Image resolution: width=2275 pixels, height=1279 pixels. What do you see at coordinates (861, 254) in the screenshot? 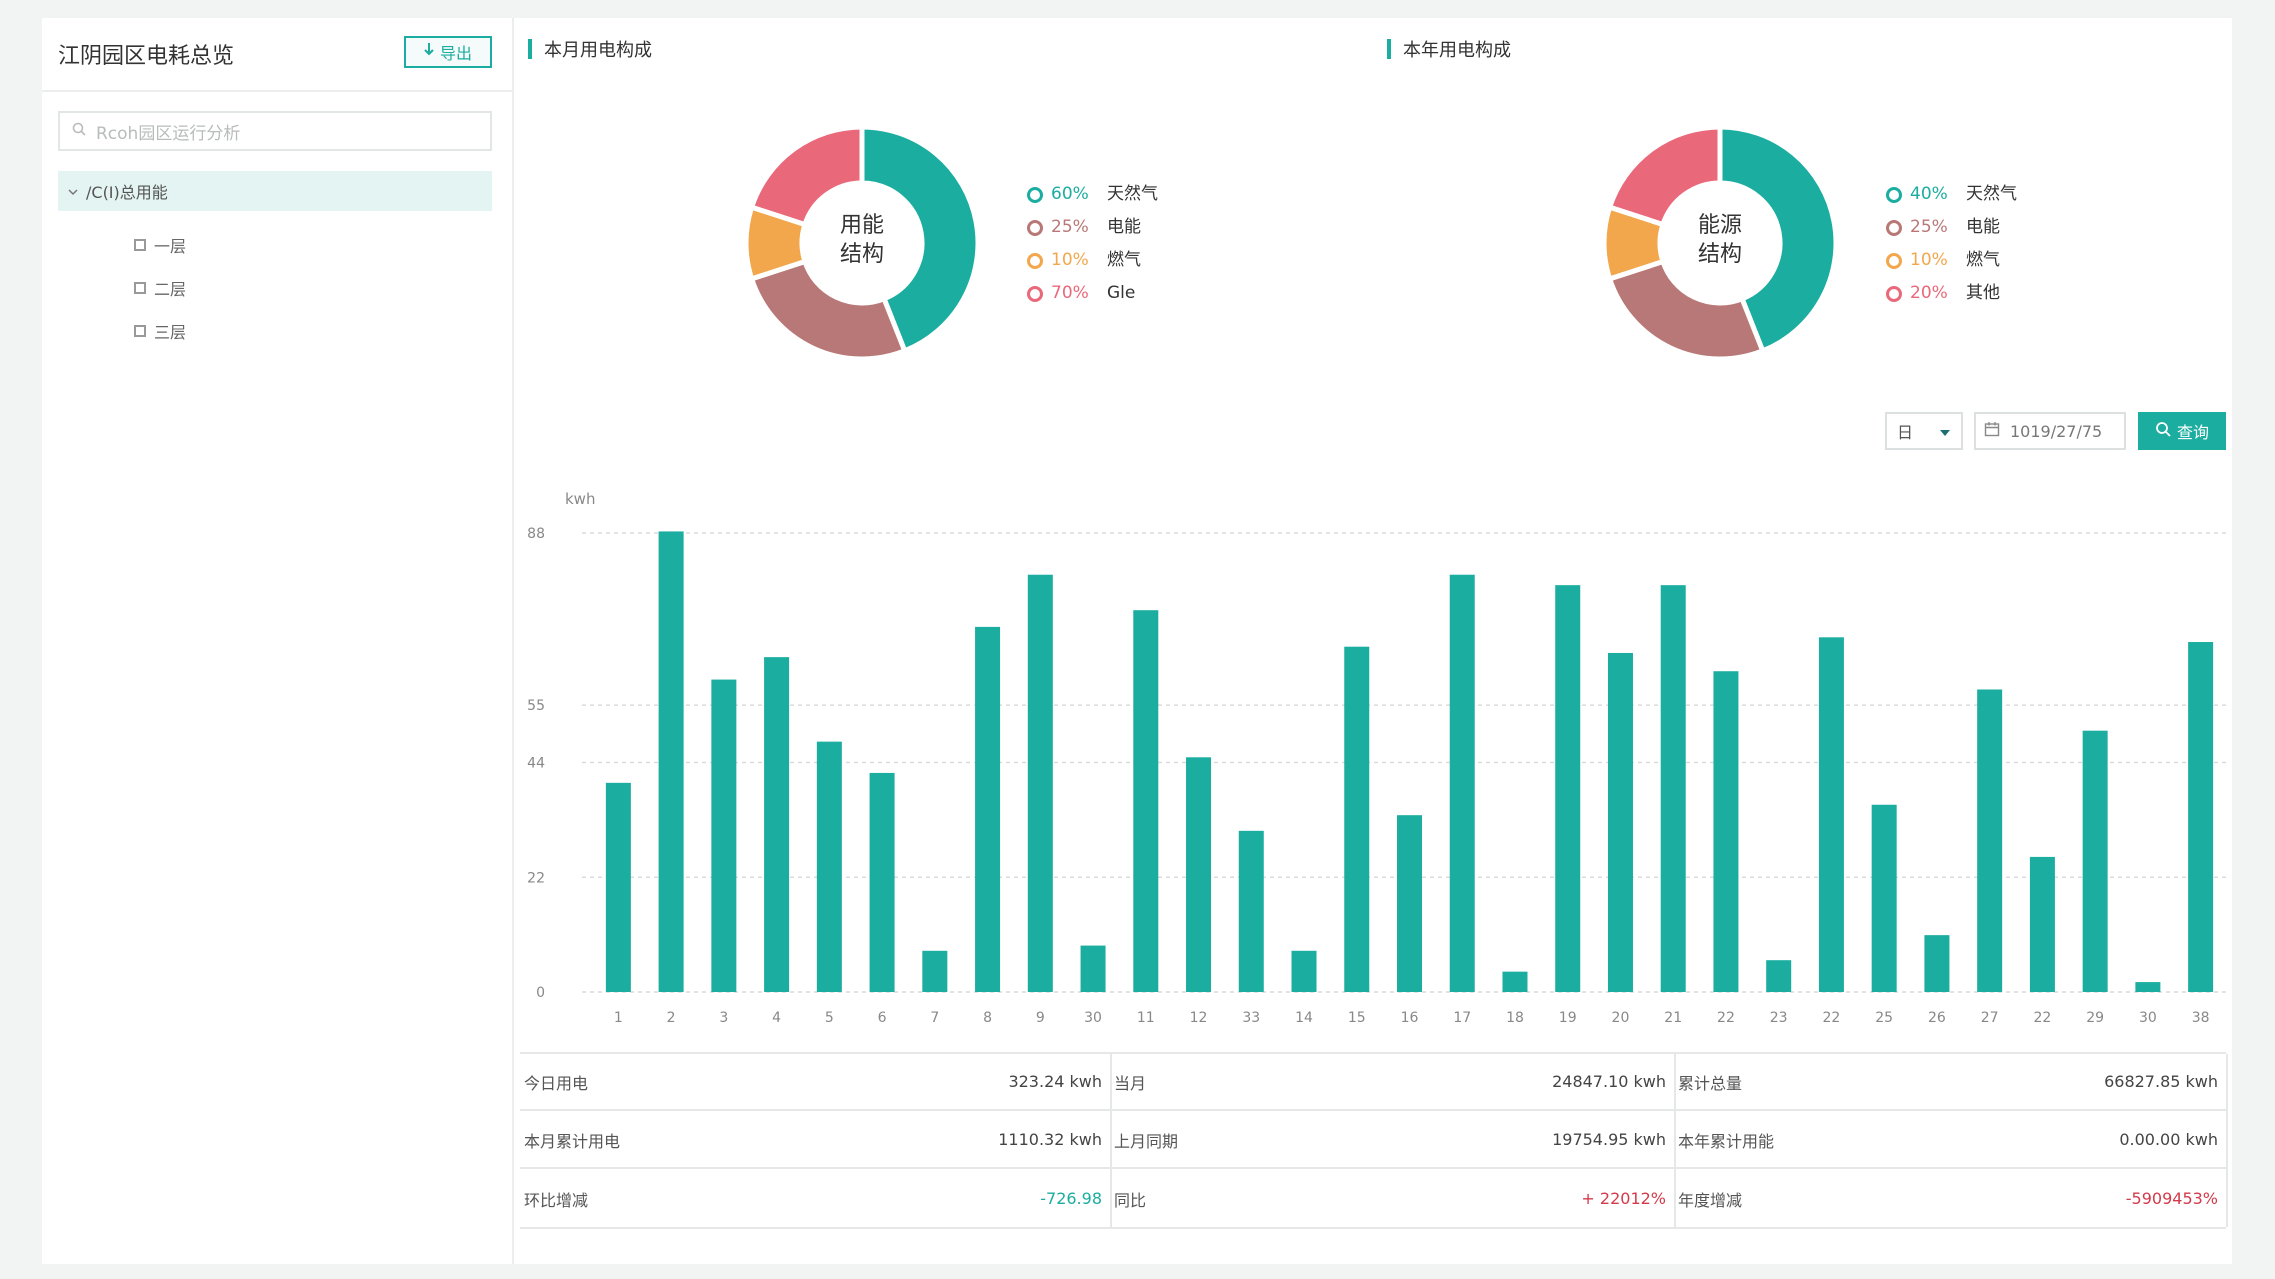
I see `donut-center-line-2: 结构` at bounding box center [861, 254].